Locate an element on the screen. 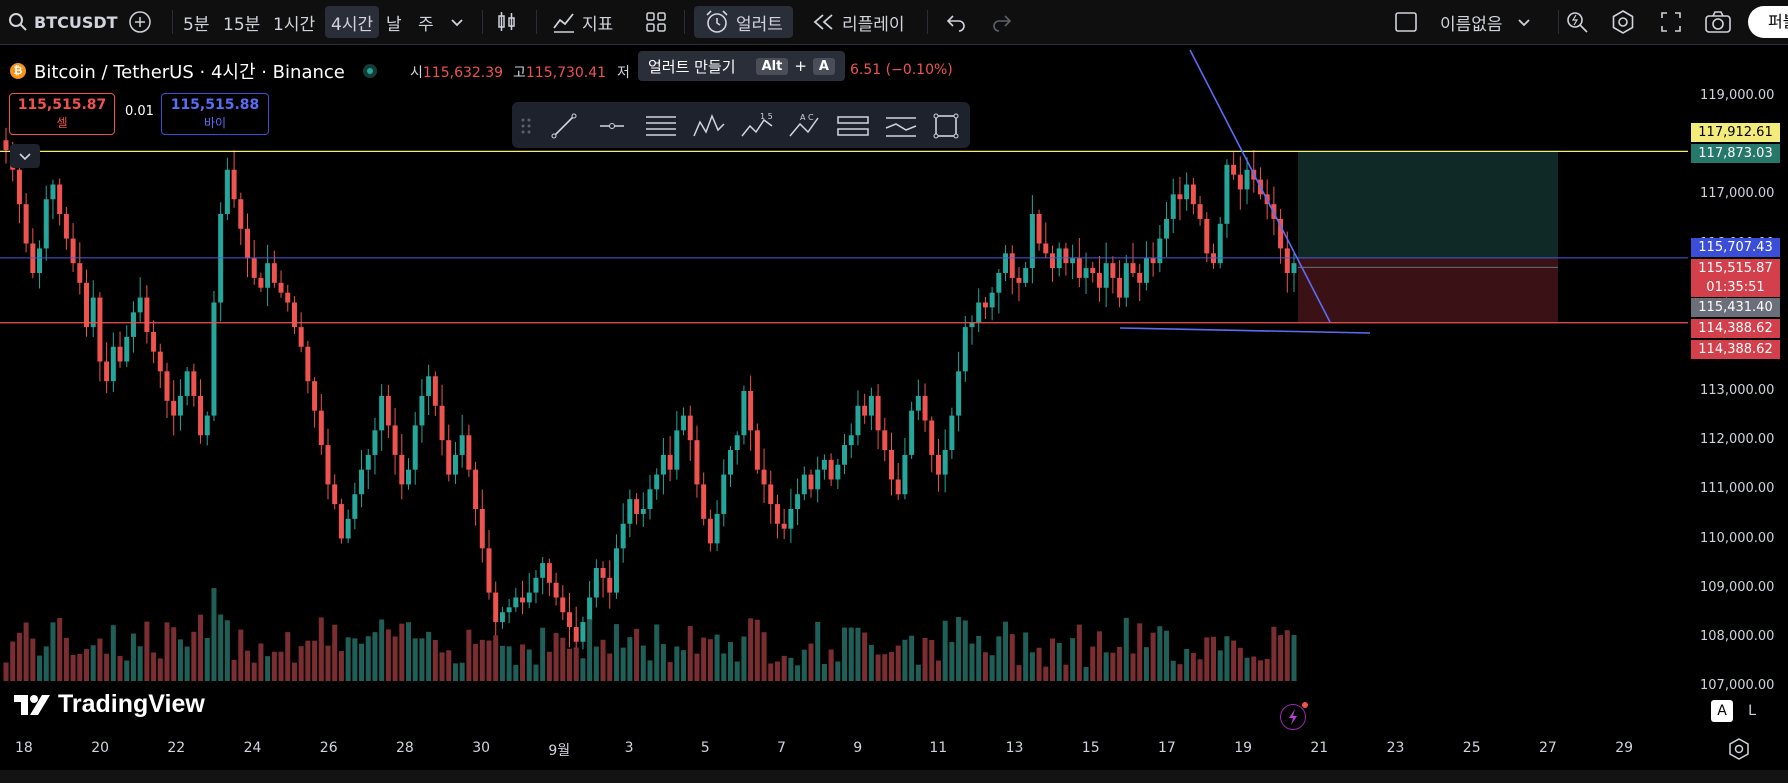  chart-type-button is located at coordinates (507, 22).